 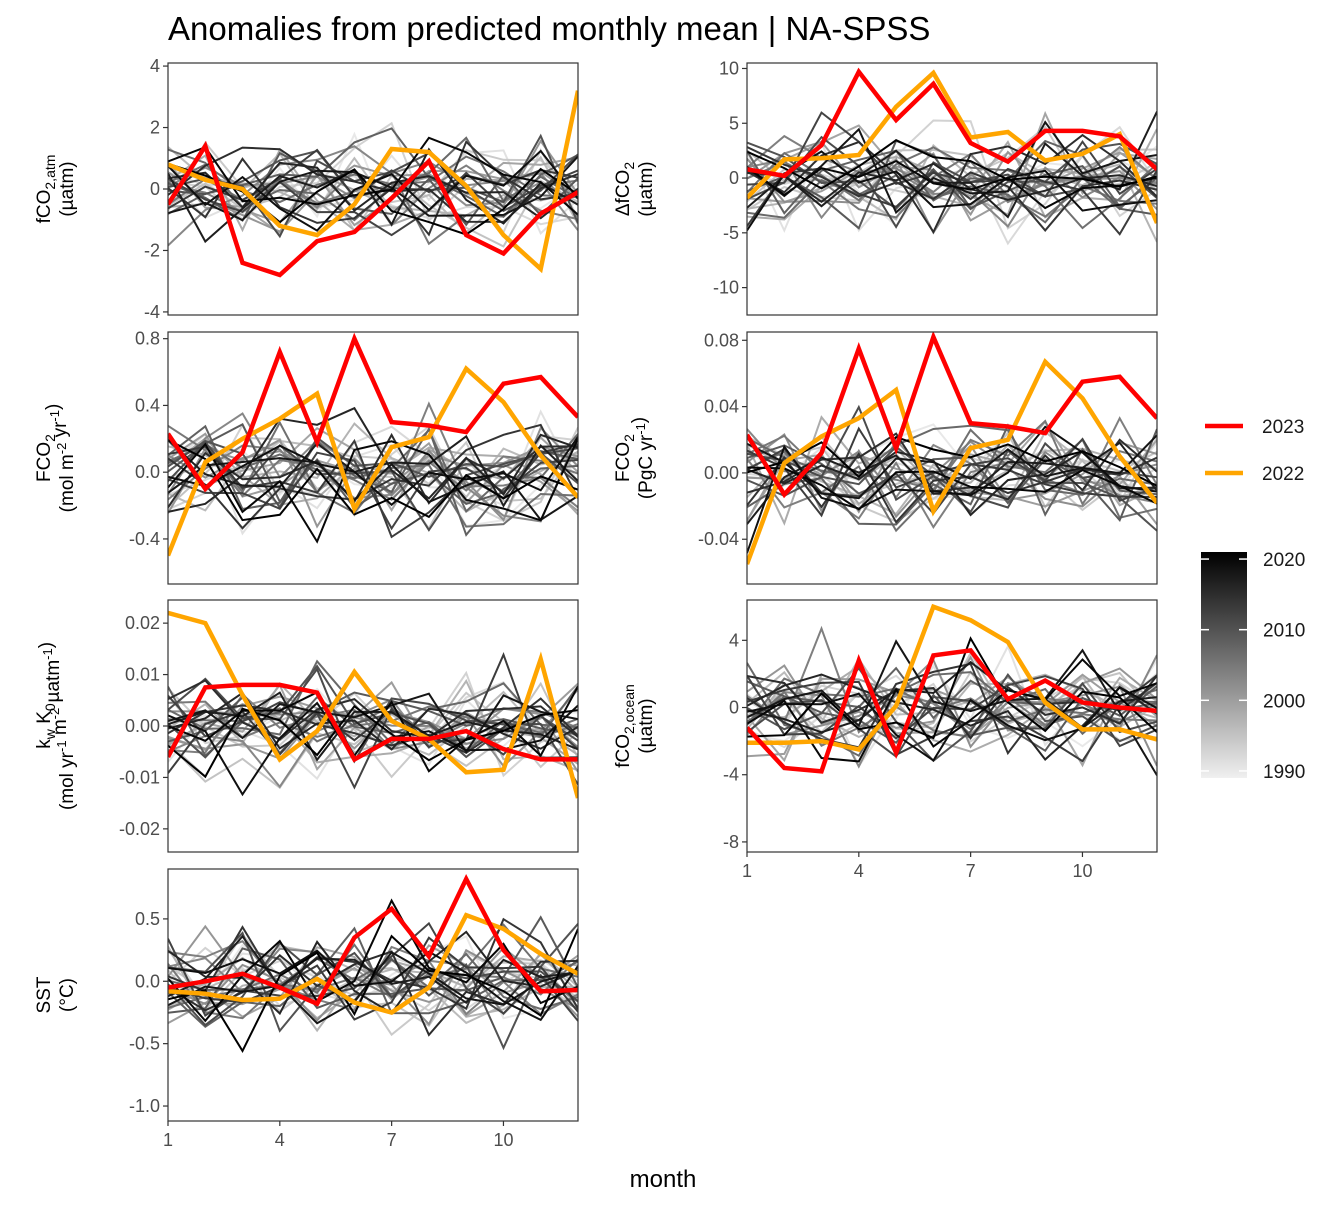 I want to click on colorbar-label-1990: 1990, so click(x=1284, y=772).